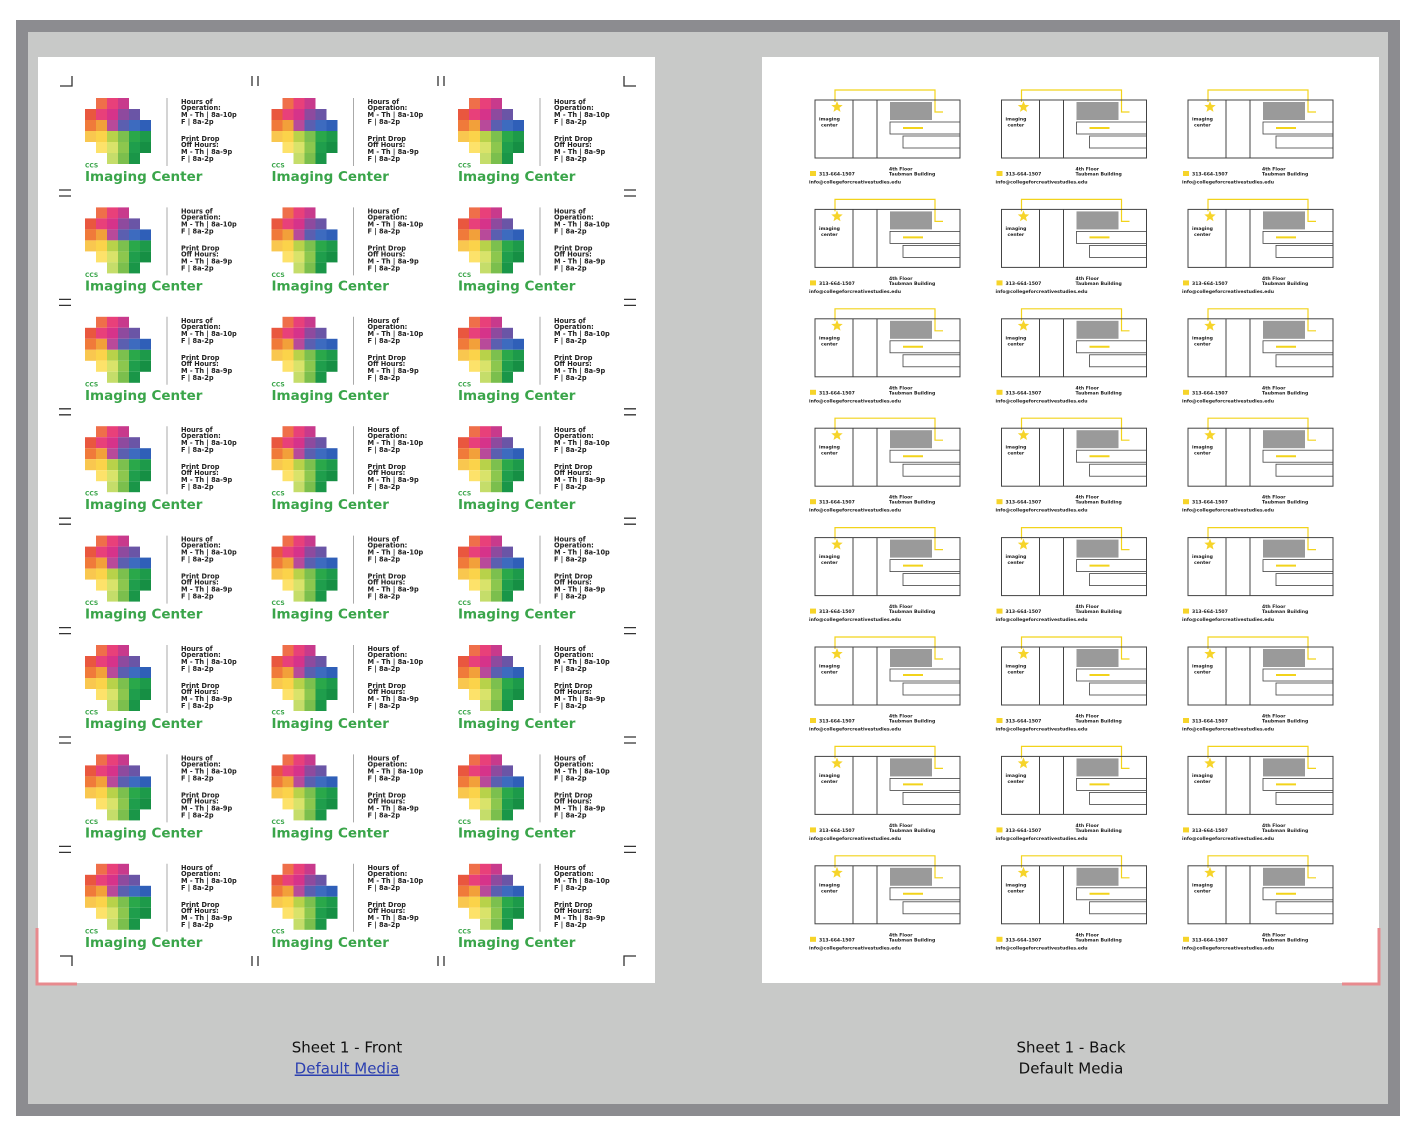 The width and height of the screenshot is (1418, 1138). Describe the element at coordinates (347, 1069) in the screenshot. I see `media-link: Default Media` at that location.